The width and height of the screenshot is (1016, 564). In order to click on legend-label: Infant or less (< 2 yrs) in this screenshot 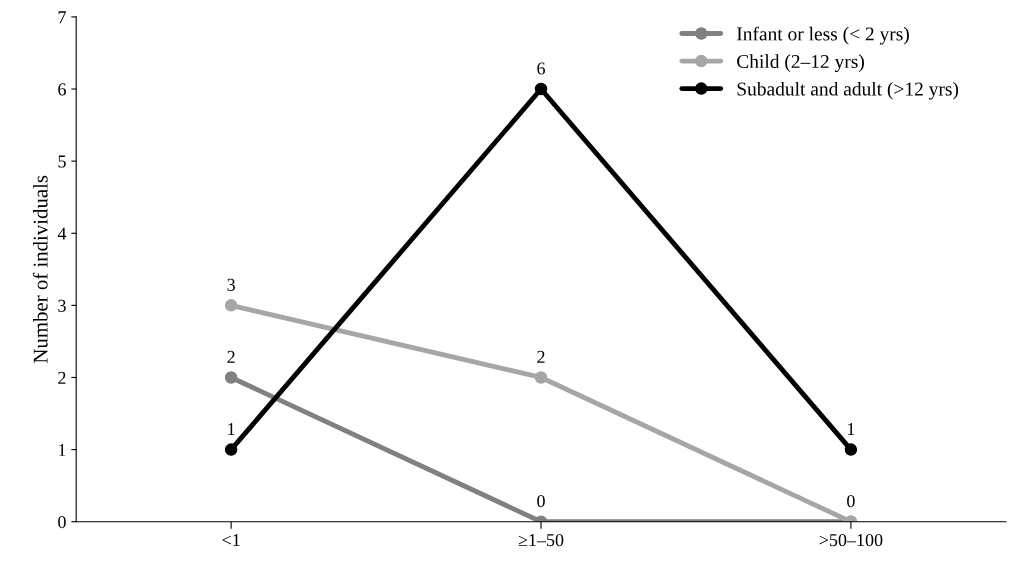, I will do `click(822, 35)`.